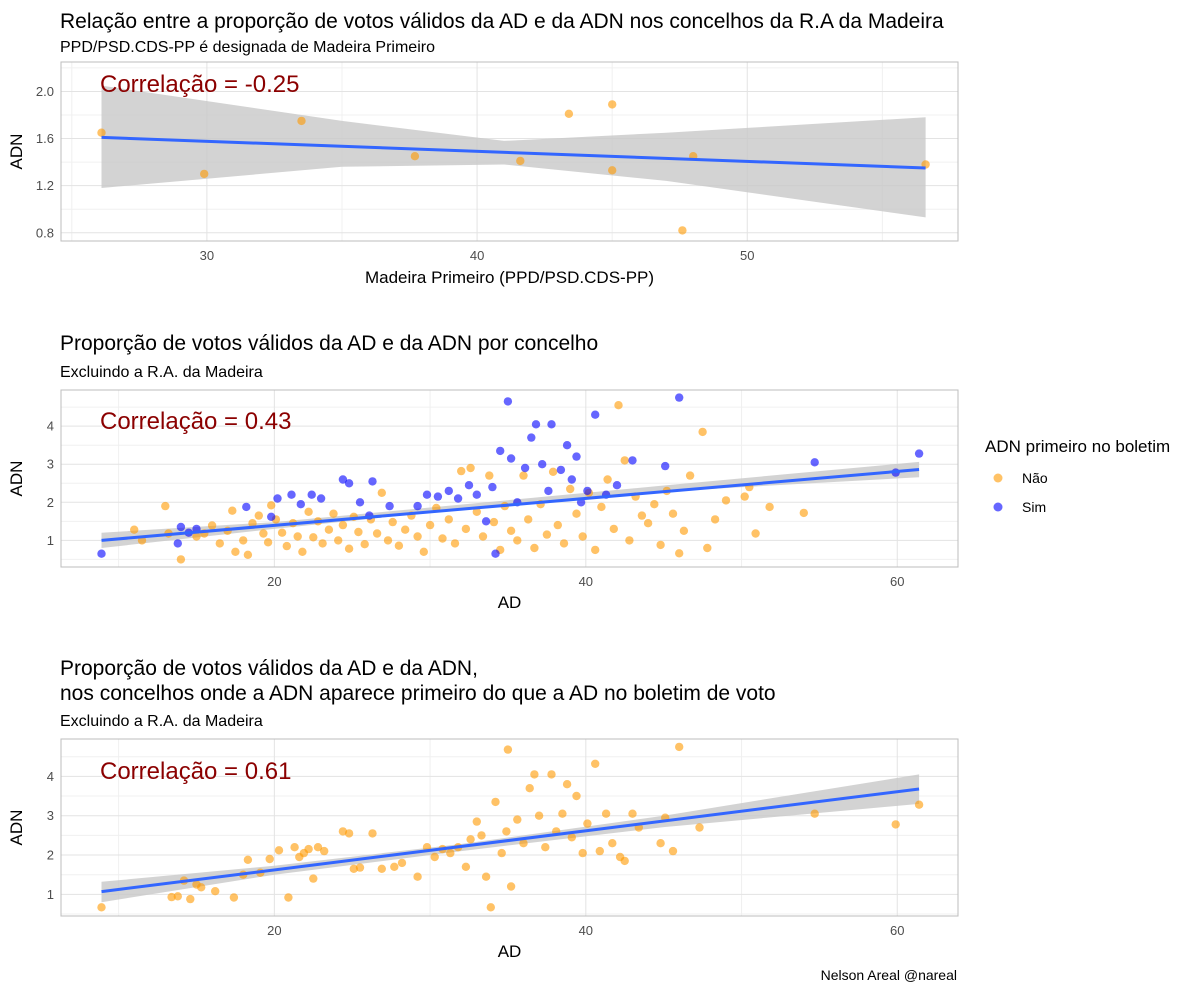 The width and height of the screenshot is (1200, 992). Describe the element at coordinates (274, 581) in the screenshot. I see `x-tick-label: 20` at that location.